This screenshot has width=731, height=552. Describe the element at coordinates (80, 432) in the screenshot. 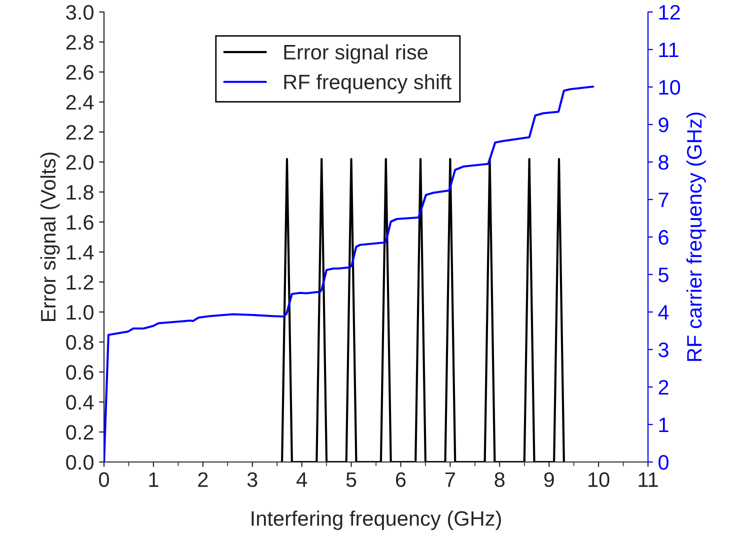

I see `y-tick-label: 0.2` at that location.